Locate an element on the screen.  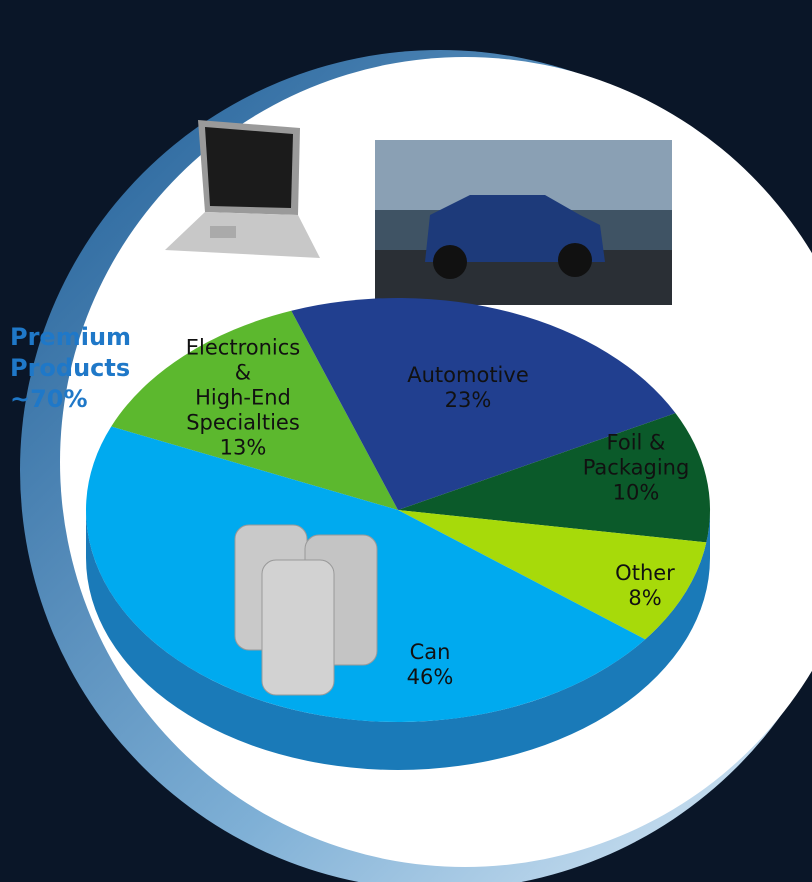
slice-label: Automotive 23% is located at coordinates (467, 388).